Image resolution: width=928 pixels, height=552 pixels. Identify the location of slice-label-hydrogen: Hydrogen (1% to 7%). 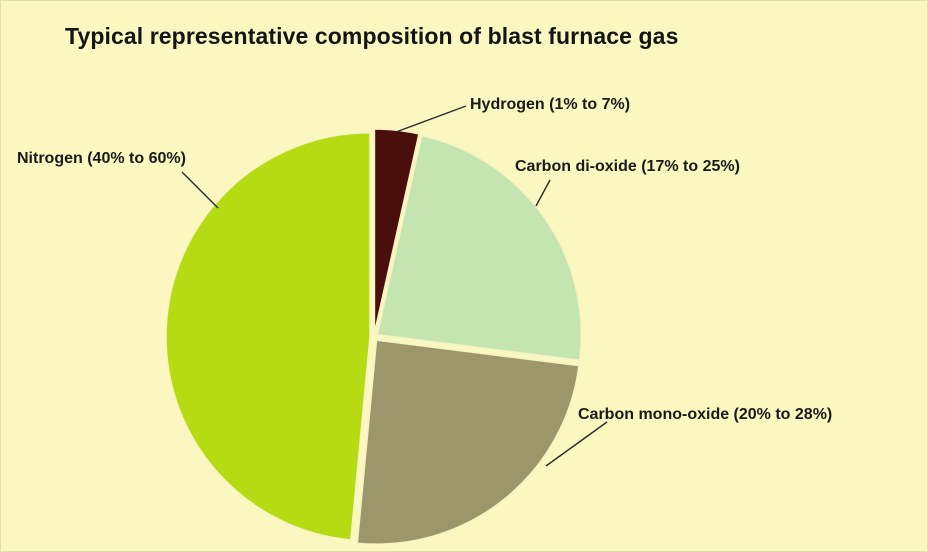
(550, 104).